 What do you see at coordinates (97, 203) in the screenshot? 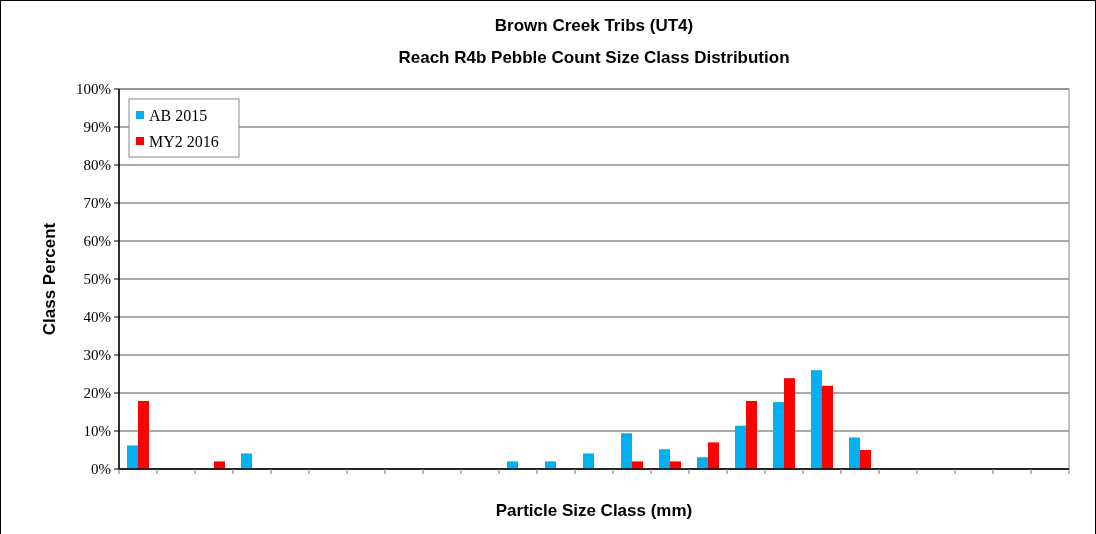
I see `y-tick-label: 70%` at bounding box center [97, 203].